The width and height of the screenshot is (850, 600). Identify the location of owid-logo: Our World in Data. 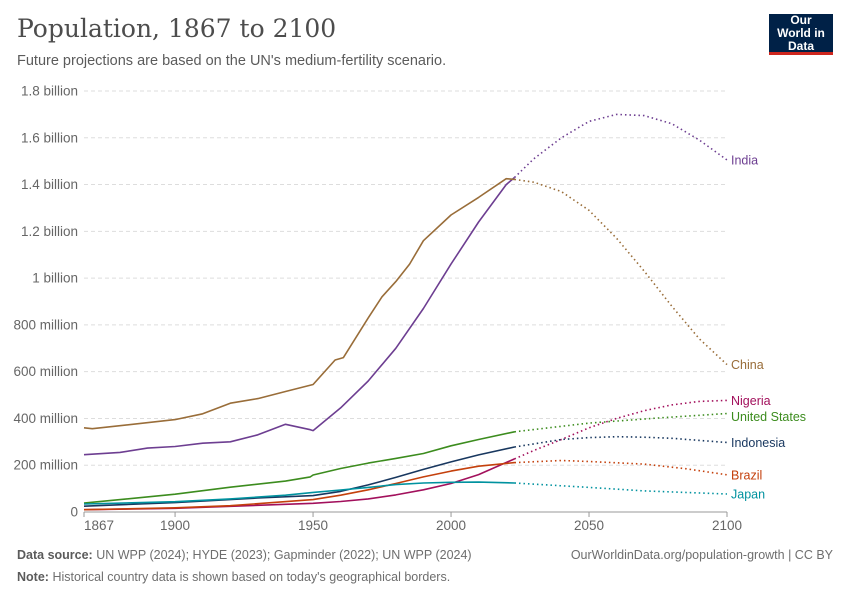
(801, 33).